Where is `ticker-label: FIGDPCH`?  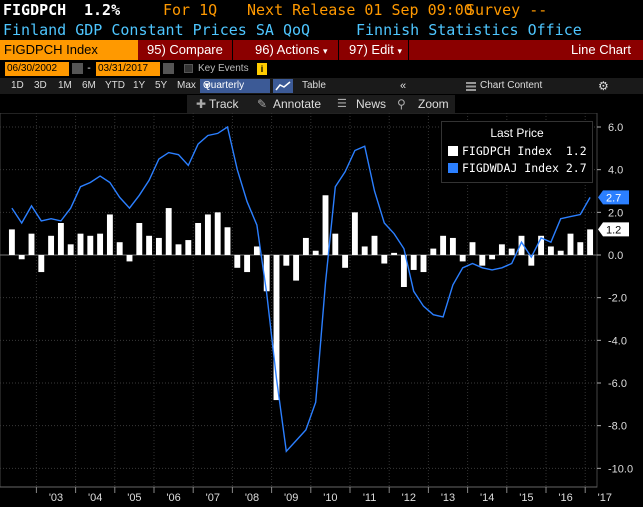 ticker-label: FIGDPCH is located at coordinates (35, 10).